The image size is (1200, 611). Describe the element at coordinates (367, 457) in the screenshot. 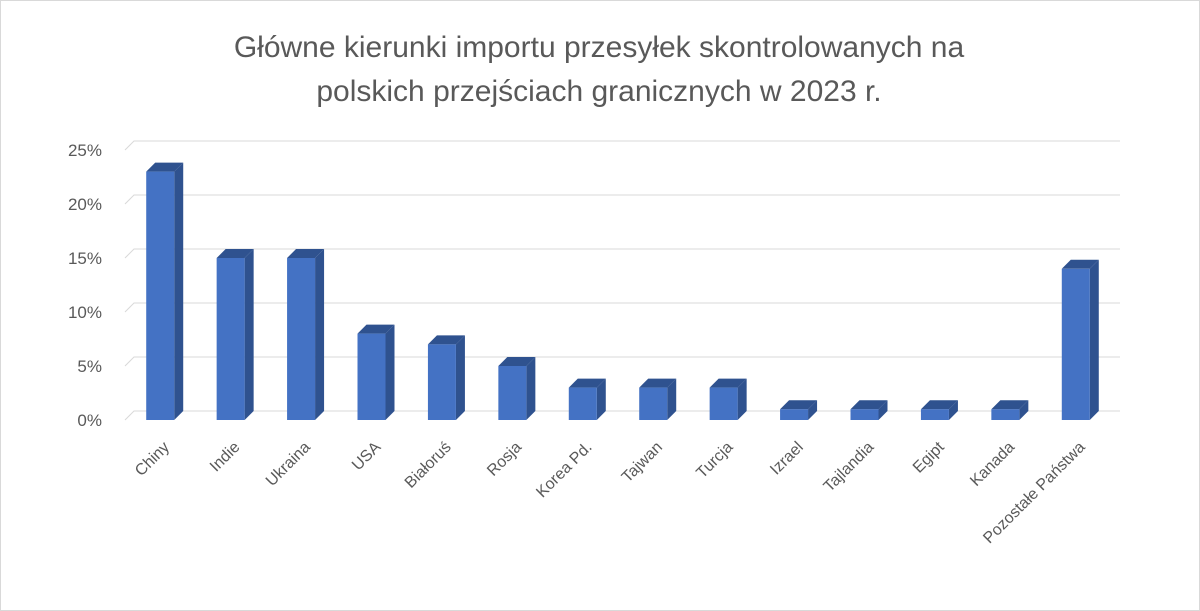

I see `x-tick-label: USA` at that location.